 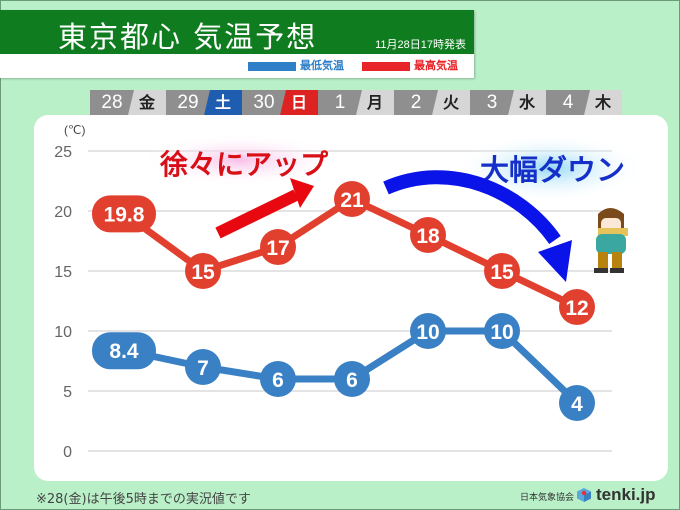 I want to click on legend-max: 最高気温, so click(x=410, y=66).